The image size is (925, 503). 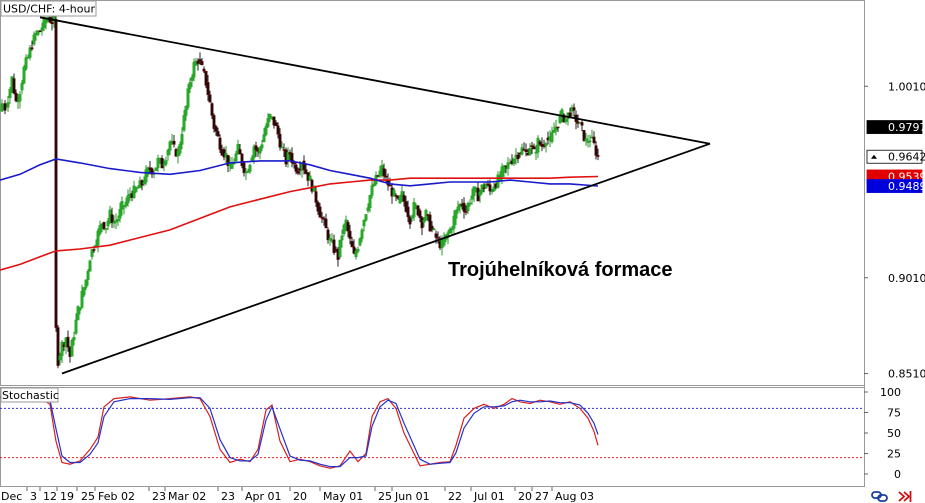 I want to click on time-axis-label: 25, so click(x=385, y=496).